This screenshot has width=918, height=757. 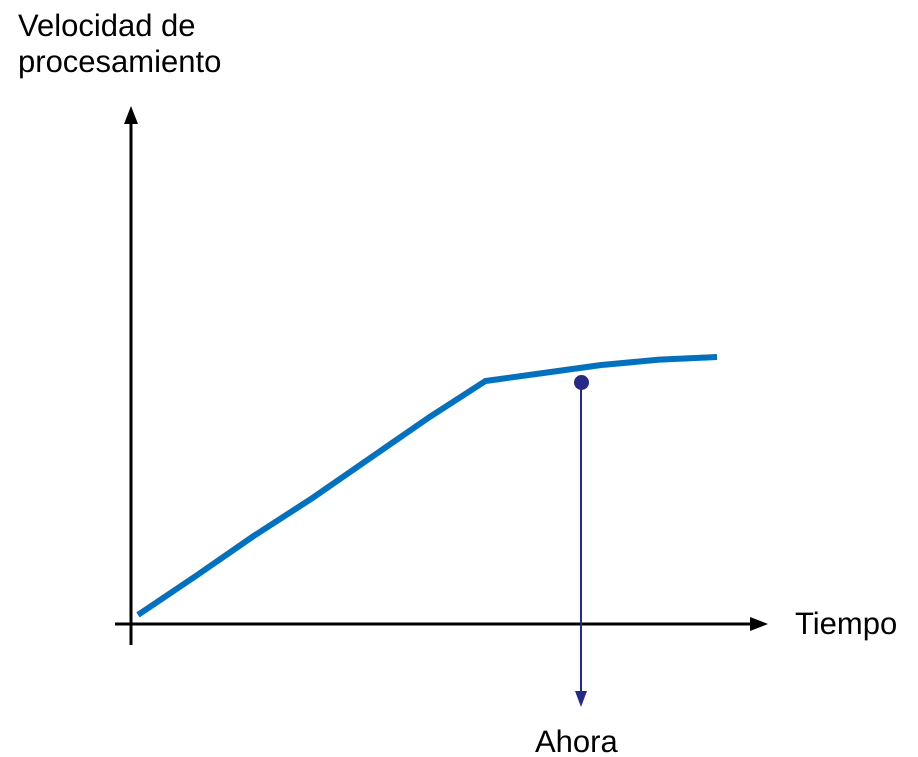 I want to click on text: Ahora, so click(x=576, y=740).